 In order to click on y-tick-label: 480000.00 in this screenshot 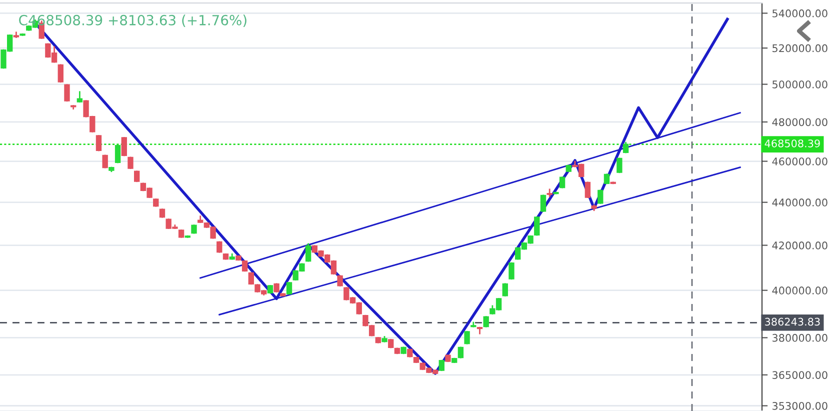, I will do `click(800, 122)`.